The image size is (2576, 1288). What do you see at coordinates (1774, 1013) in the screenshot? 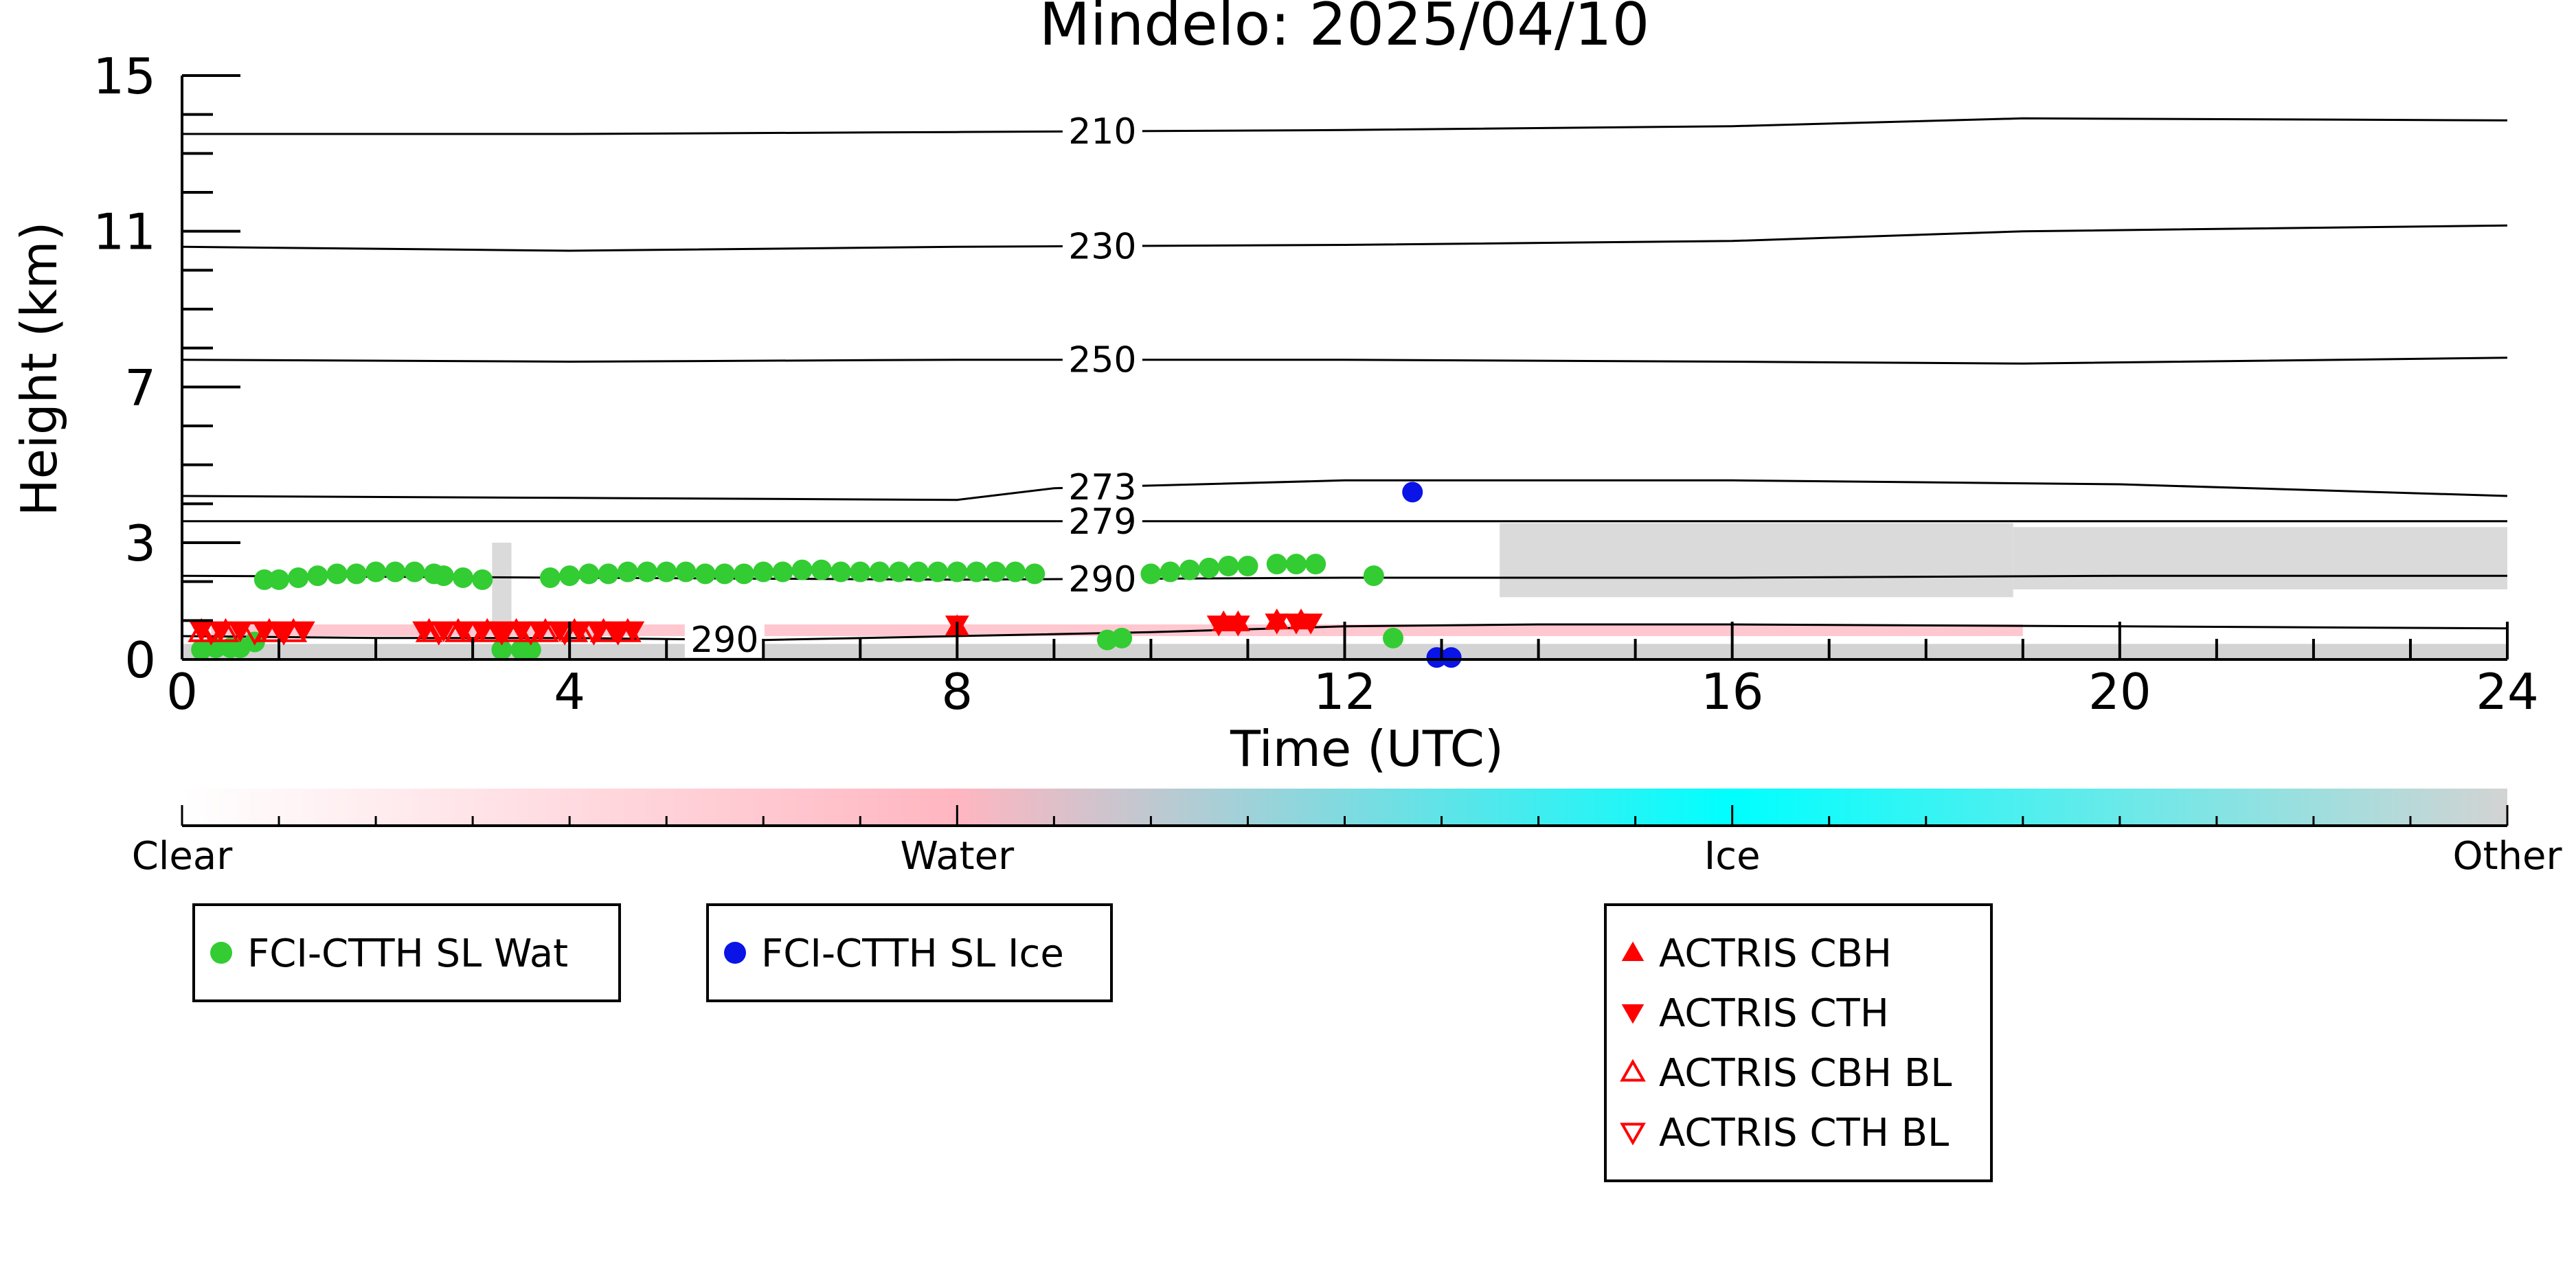
I see `legend-label: ACTRIS CTH` at bounding box center [1774, 1013].